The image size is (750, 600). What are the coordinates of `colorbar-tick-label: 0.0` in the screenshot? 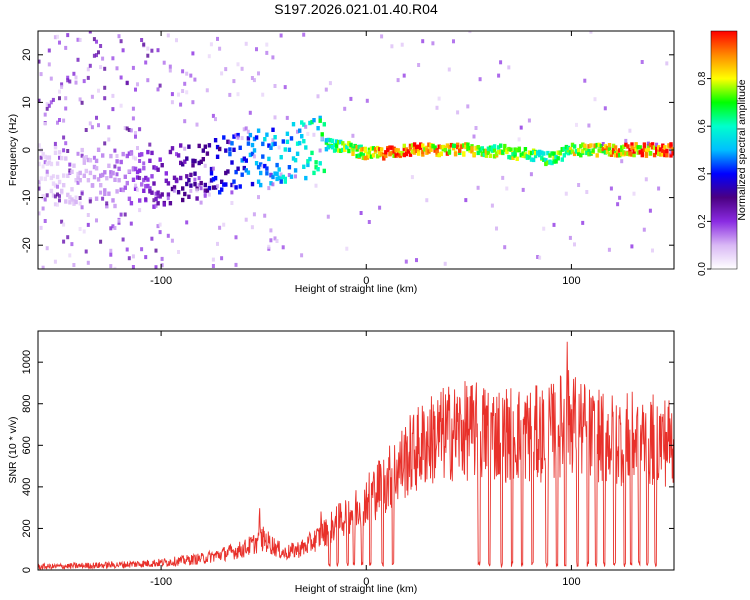 It's located at (702, 269).